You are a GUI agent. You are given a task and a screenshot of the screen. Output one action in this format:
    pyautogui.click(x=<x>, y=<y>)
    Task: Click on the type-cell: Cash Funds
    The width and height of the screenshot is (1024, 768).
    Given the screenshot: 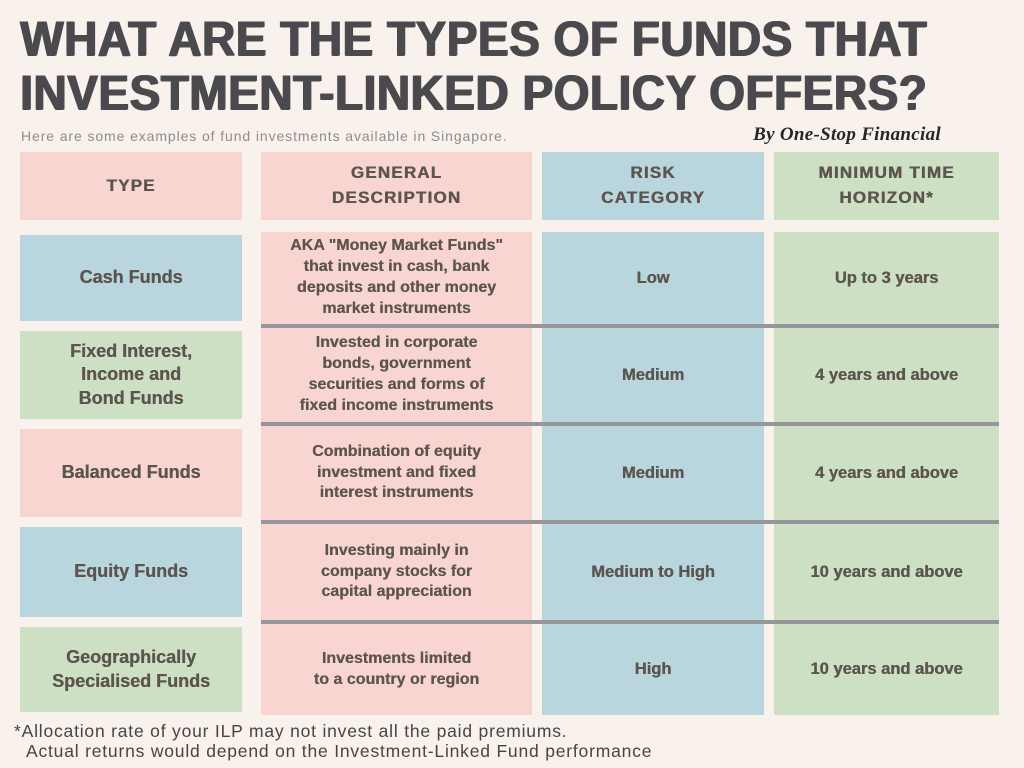 What is the action you would take?
    pyautogui.click(x=131, y=278)
    